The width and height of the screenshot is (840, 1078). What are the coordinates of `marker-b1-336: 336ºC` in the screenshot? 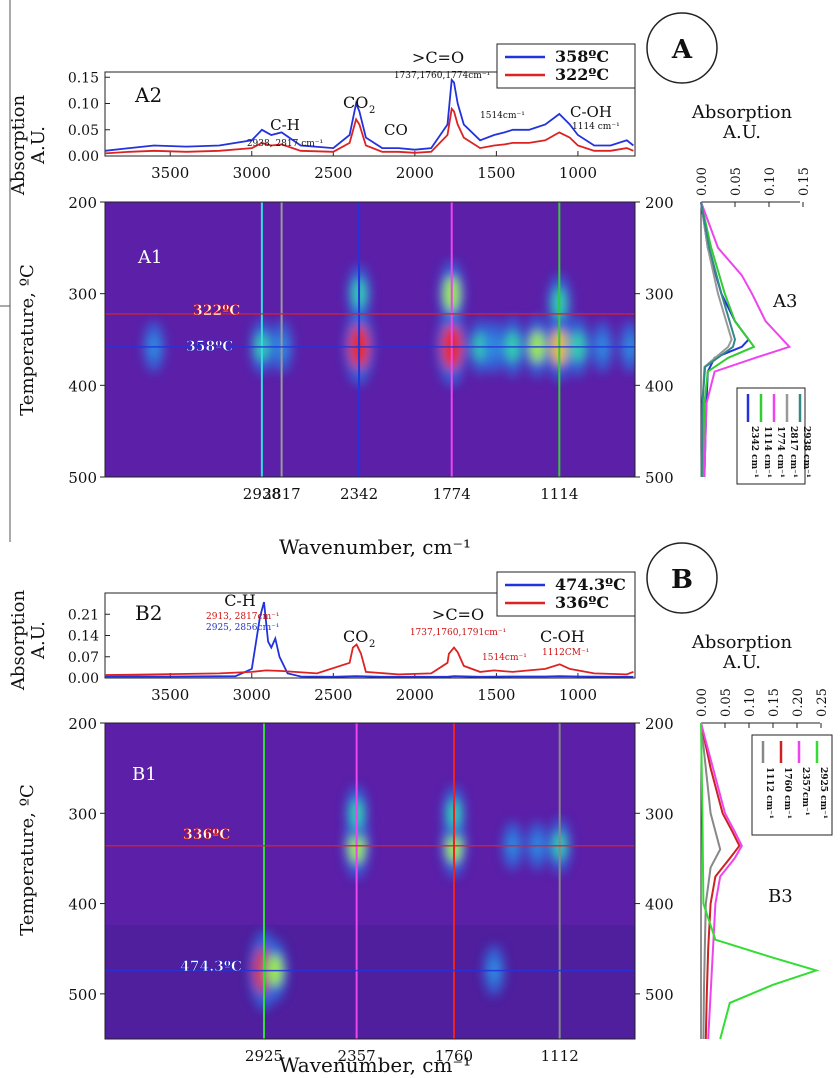 It's located at (206, 835).